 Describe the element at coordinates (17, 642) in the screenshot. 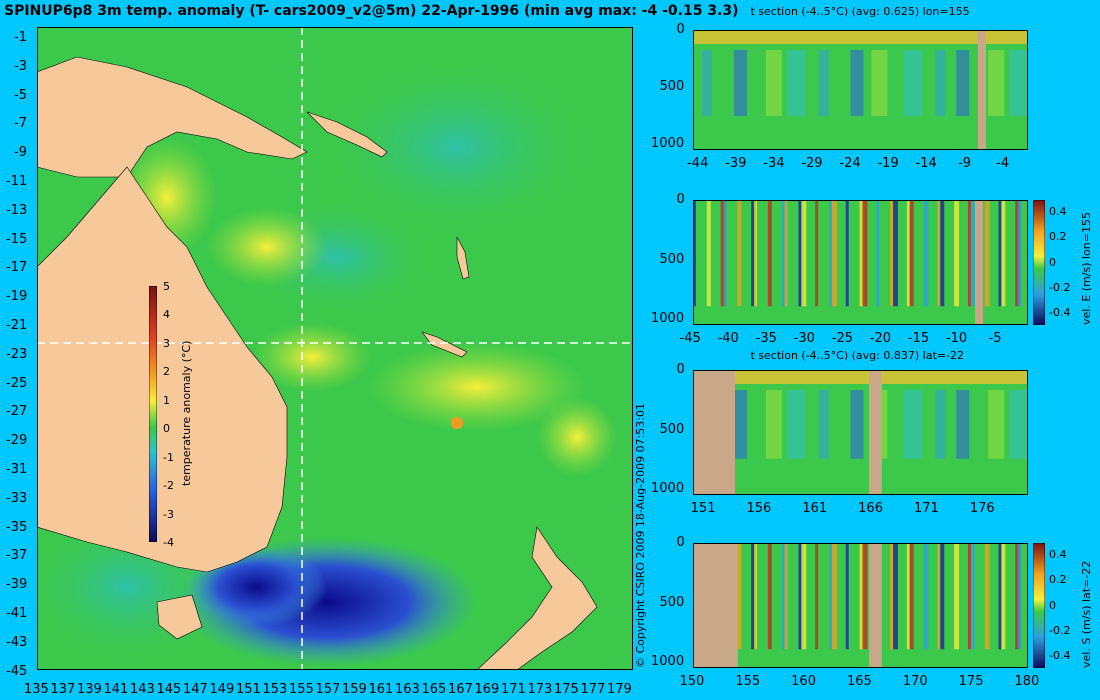

I see `map-lat-tick-label: -43` at that location.